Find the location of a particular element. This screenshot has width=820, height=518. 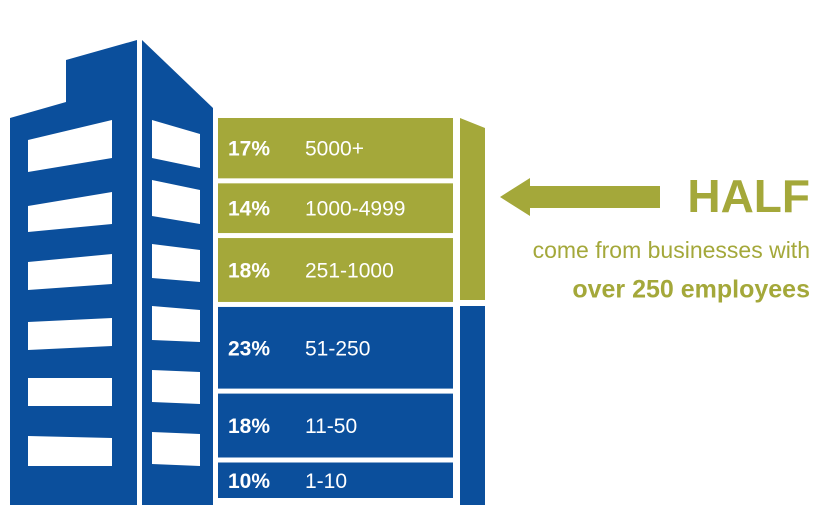

annotation-line: come from businesses with is located at coordinates (671, 250).